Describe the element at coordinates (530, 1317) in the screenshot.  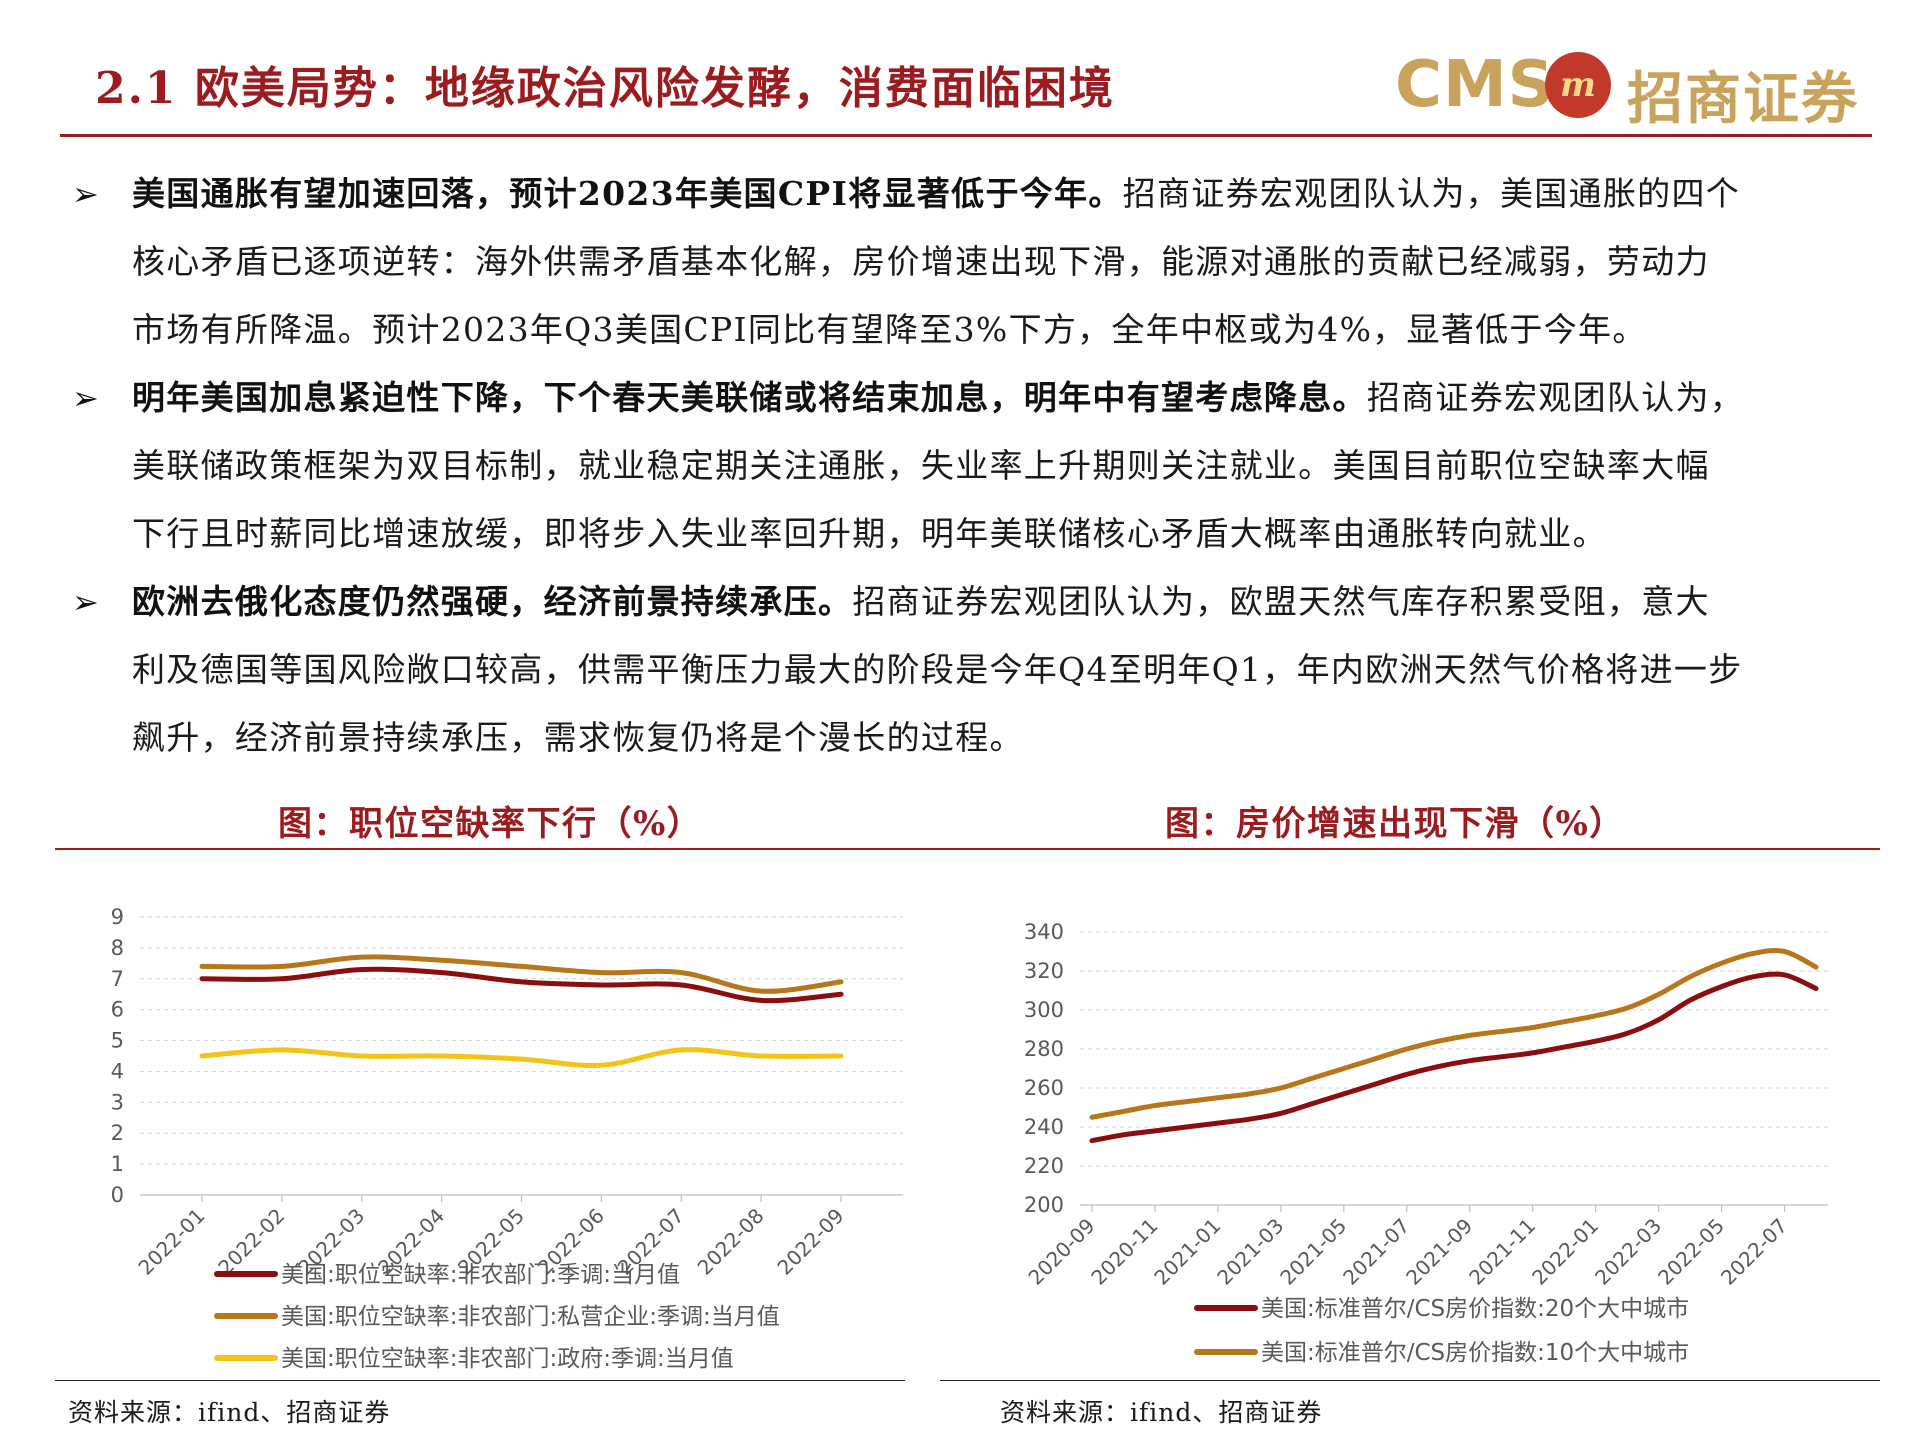
I see `legend-label: 美国:职位空缺率:非农部门:私营企业:季调:当月值` at that location.